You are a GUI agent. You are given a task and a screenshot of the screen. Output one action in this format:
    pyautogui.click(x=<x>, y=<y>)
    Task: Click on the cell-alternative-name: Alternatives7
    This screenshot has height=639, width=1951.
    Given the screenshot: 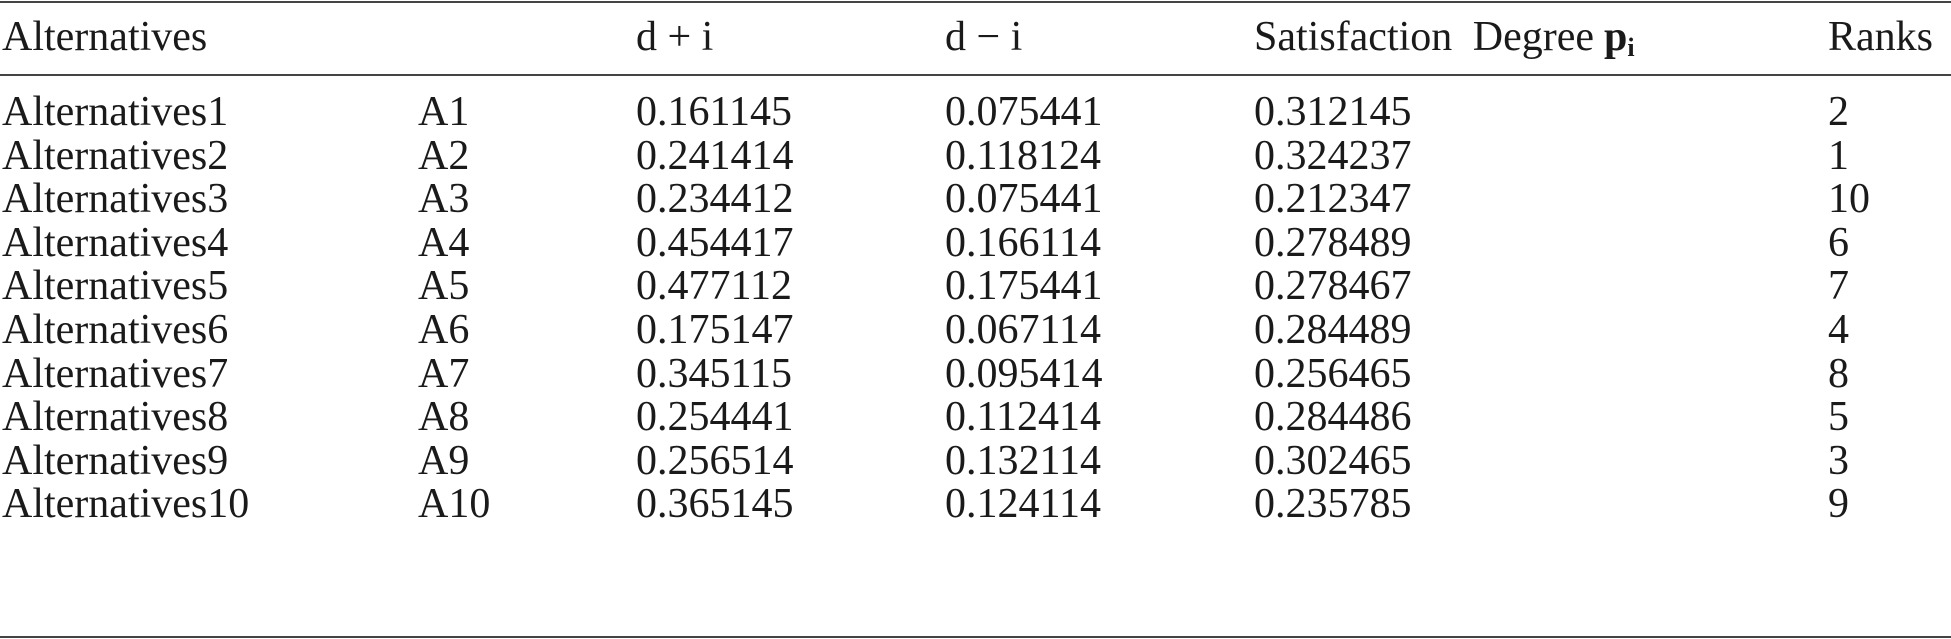 What is the action you would take?
    pyautogui.click(x=115, y=373)
    